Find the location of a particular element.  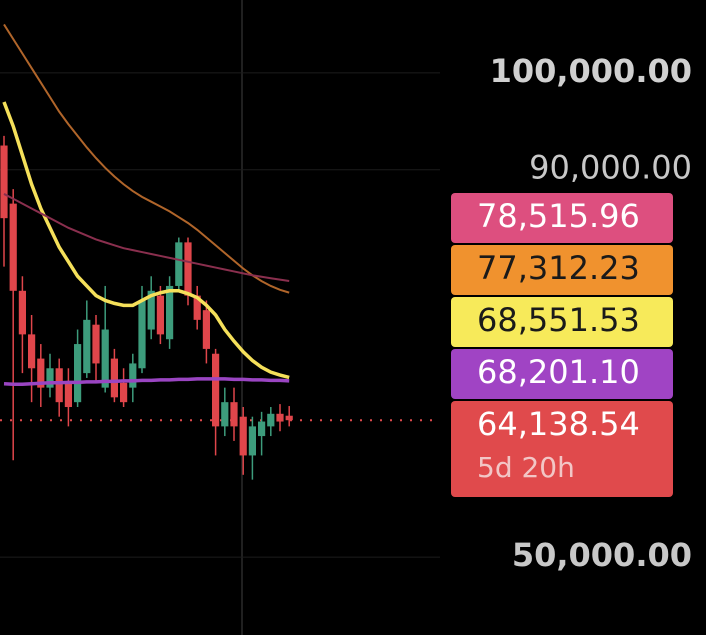

price-tag-label: 68,551.53 is located at coordinates (558, 320).